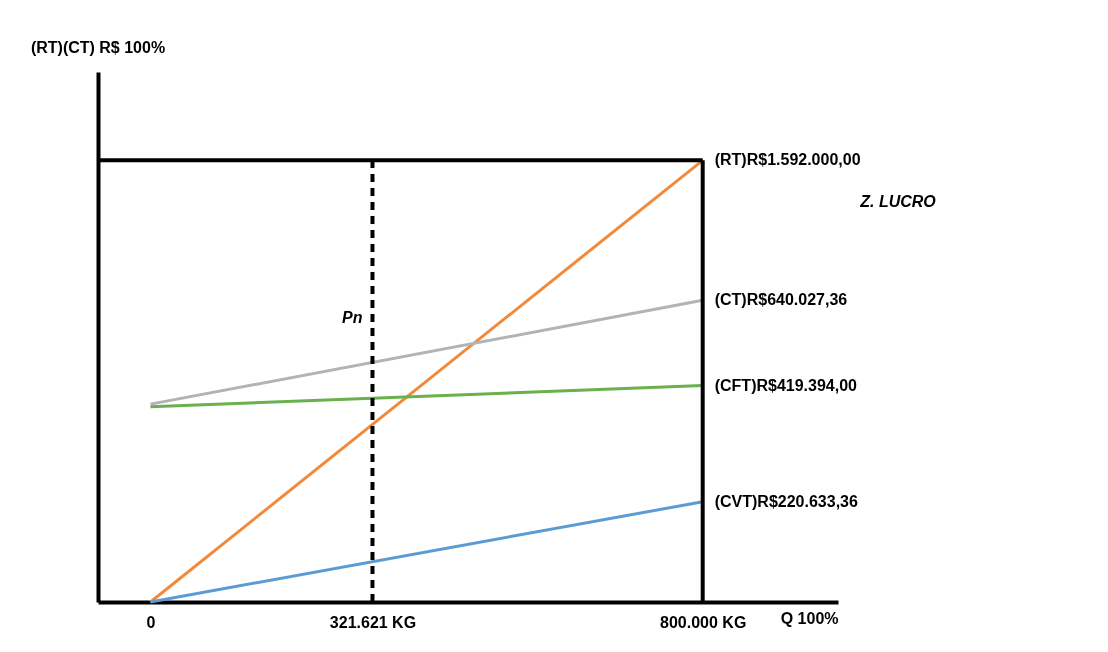 This screenshot has height=652, width=1108. I want to click on x-tick-label: 0, so click(151, 622).